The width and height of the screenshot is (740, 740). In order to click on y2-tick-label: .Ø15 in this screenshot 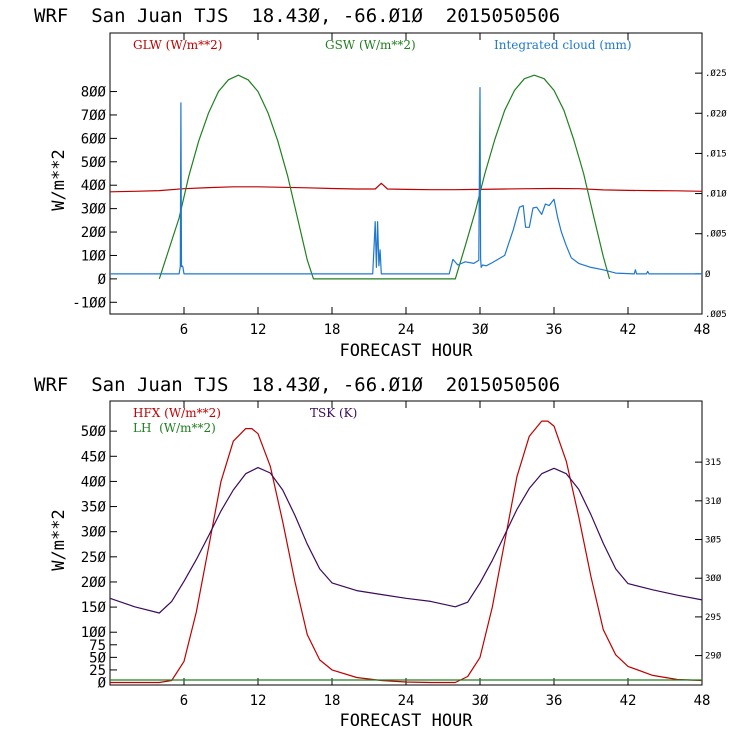, I will do `click(716, 153)`.